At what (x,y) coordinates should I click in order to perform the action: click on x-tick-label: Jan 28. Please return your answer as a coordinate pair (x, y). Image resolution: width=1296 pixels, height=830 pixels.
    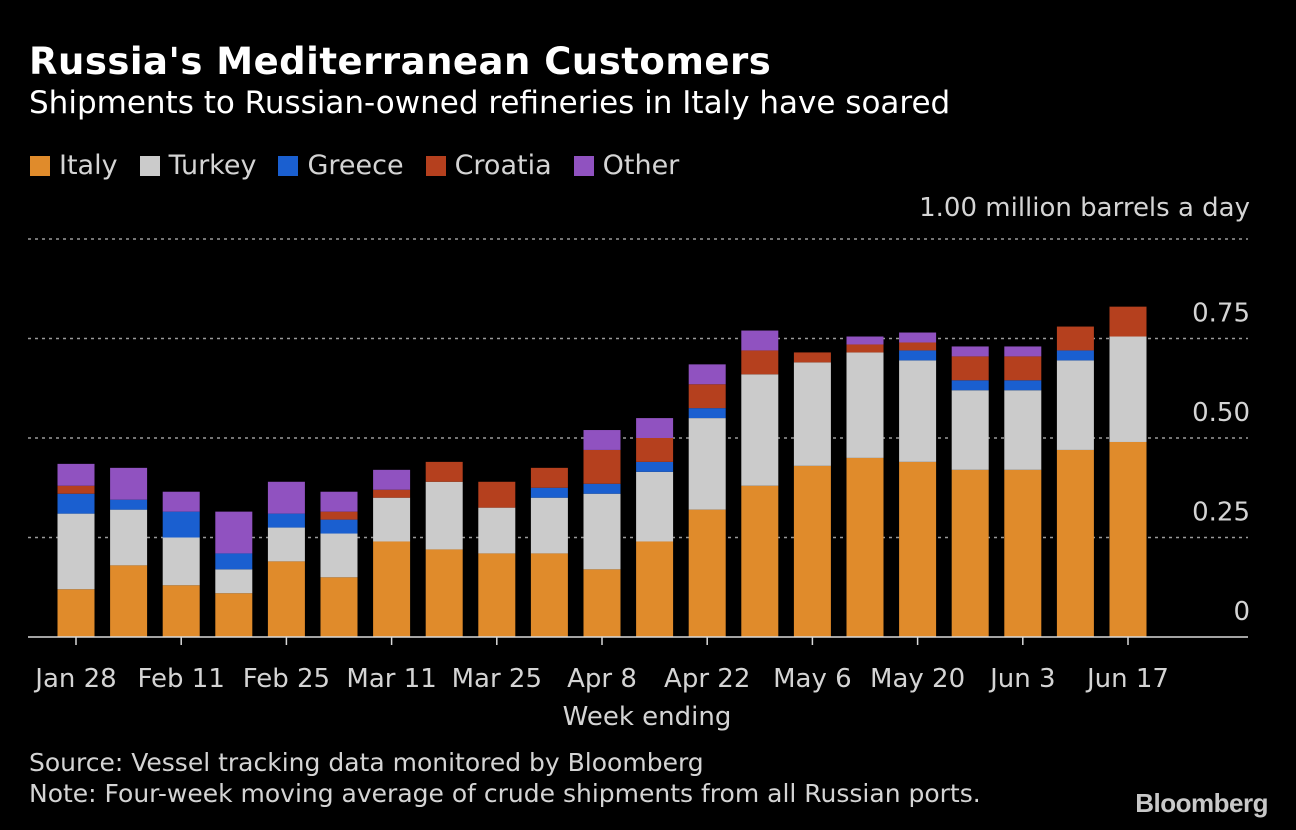
    Looking at the image, I should click on (74, 679).